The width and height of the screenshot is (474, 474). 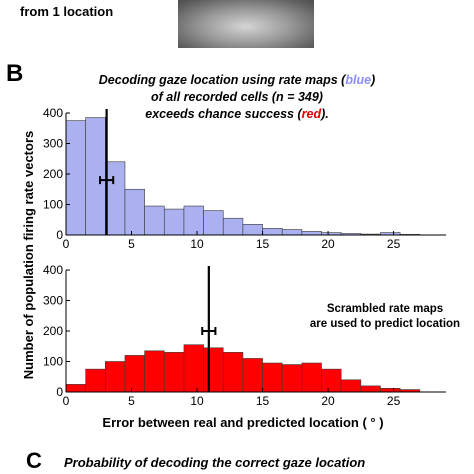 What do you see at coordinates (223, 80) in the screenshot?
I see `title-segment: Decoding gaze location using rate maps (` at bounding box center [223, 80].